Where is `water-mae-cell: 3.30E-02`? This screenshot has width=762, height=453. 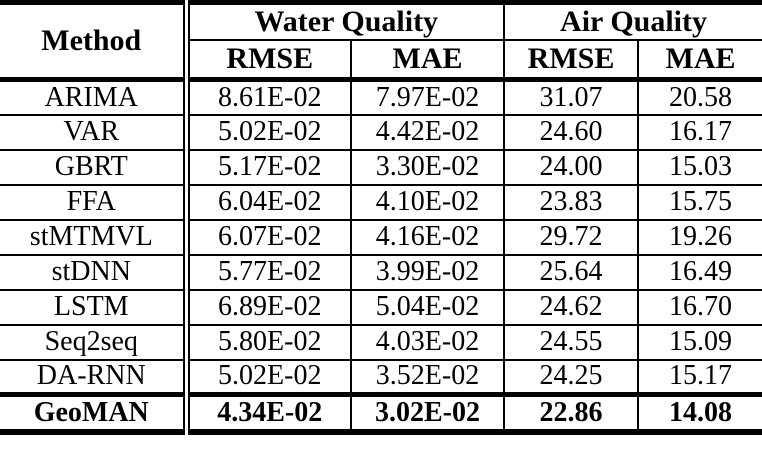
water-mae-cell: 3.30E-02 is located at coordinates (428, 167).